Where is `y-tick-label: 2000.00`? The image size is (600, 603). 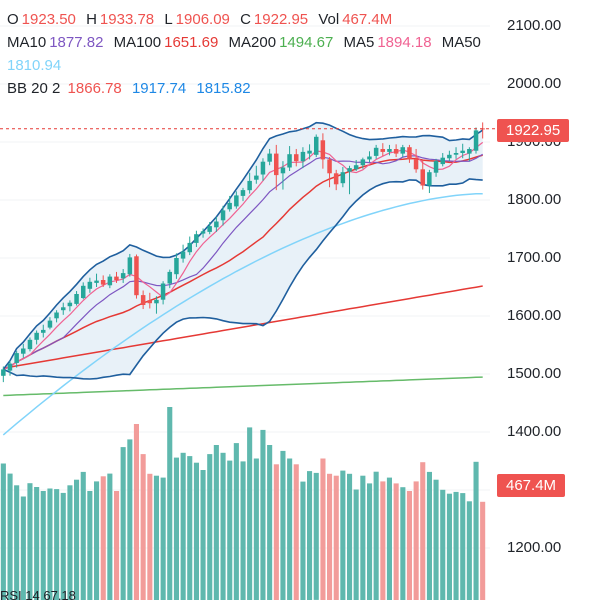 y-tick-label: 2000.00 is located at coordinates (534, 83).